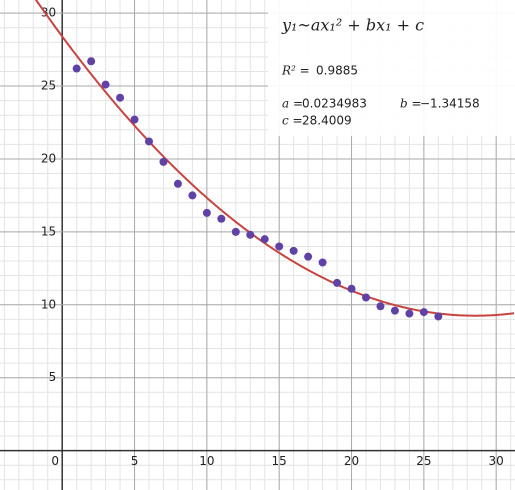  I want to click on param-value: 0.0234983, so click(334, 104).